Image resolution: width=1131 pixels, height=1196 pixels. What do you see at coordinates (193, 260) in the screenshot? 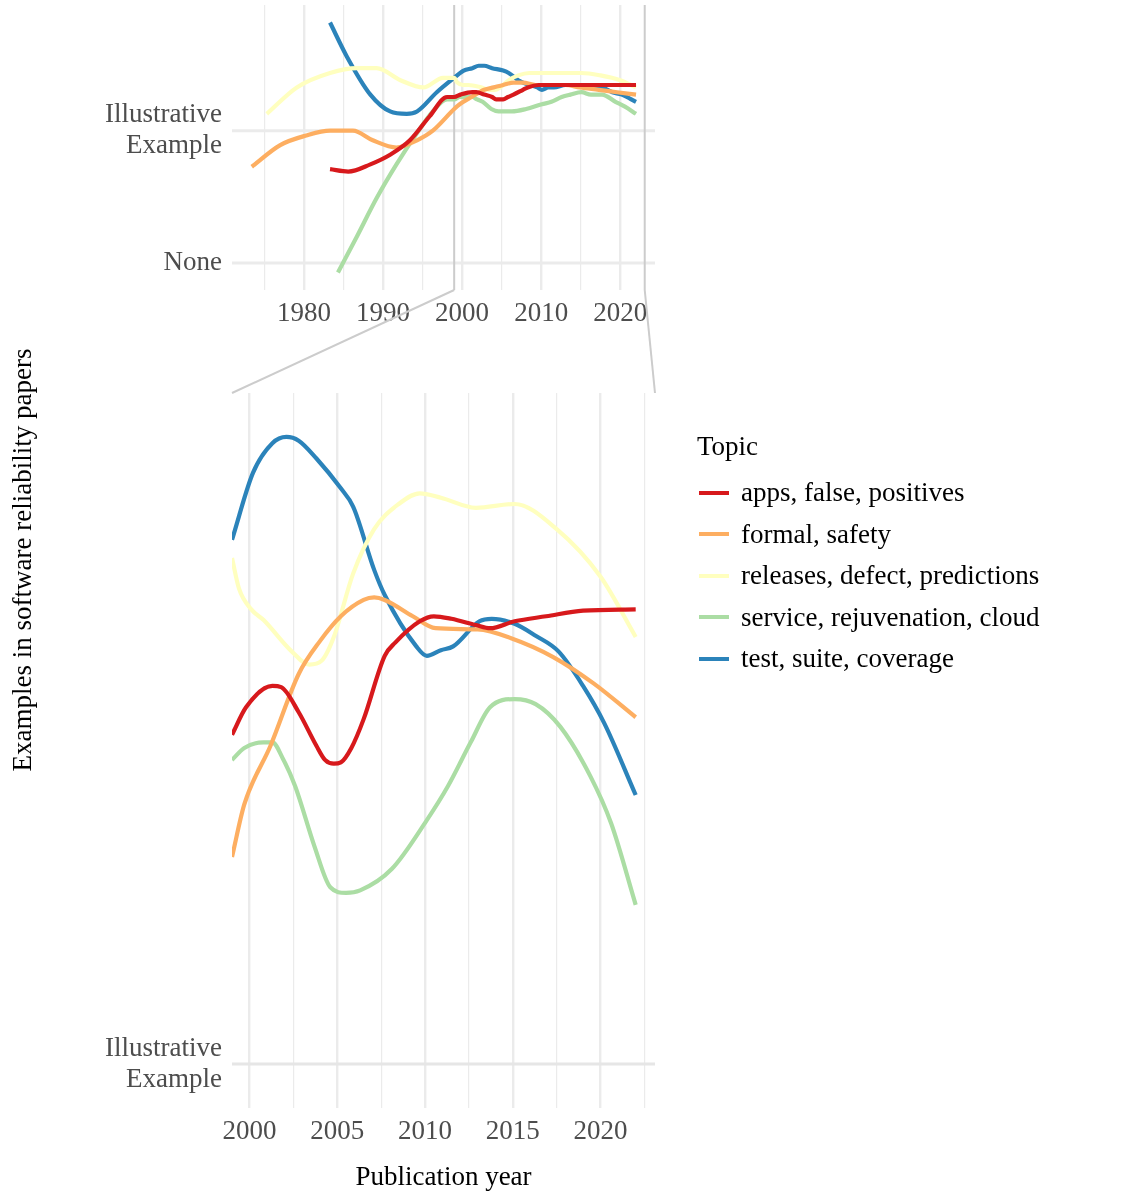
I see `ref-line-label: None` at bounding box center [193, 260].